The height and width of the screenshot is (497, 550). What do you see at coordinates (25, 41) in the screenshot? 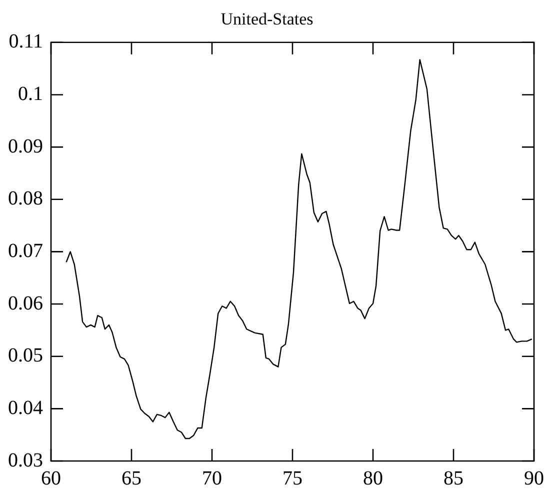
I see `y-tick-label: 0.11` at bounding box center [25, 41].